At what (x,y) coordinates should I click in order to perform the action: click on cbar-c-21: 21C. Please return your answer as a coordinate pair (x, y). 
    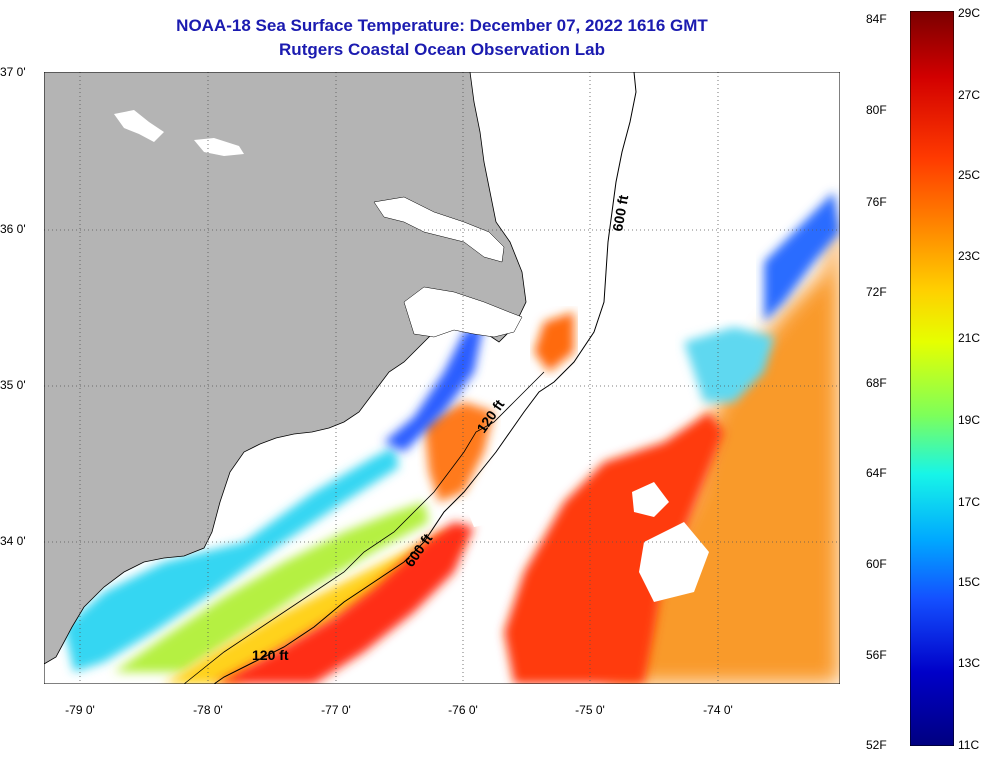
    Looking at the image, I should click on (969, 338).